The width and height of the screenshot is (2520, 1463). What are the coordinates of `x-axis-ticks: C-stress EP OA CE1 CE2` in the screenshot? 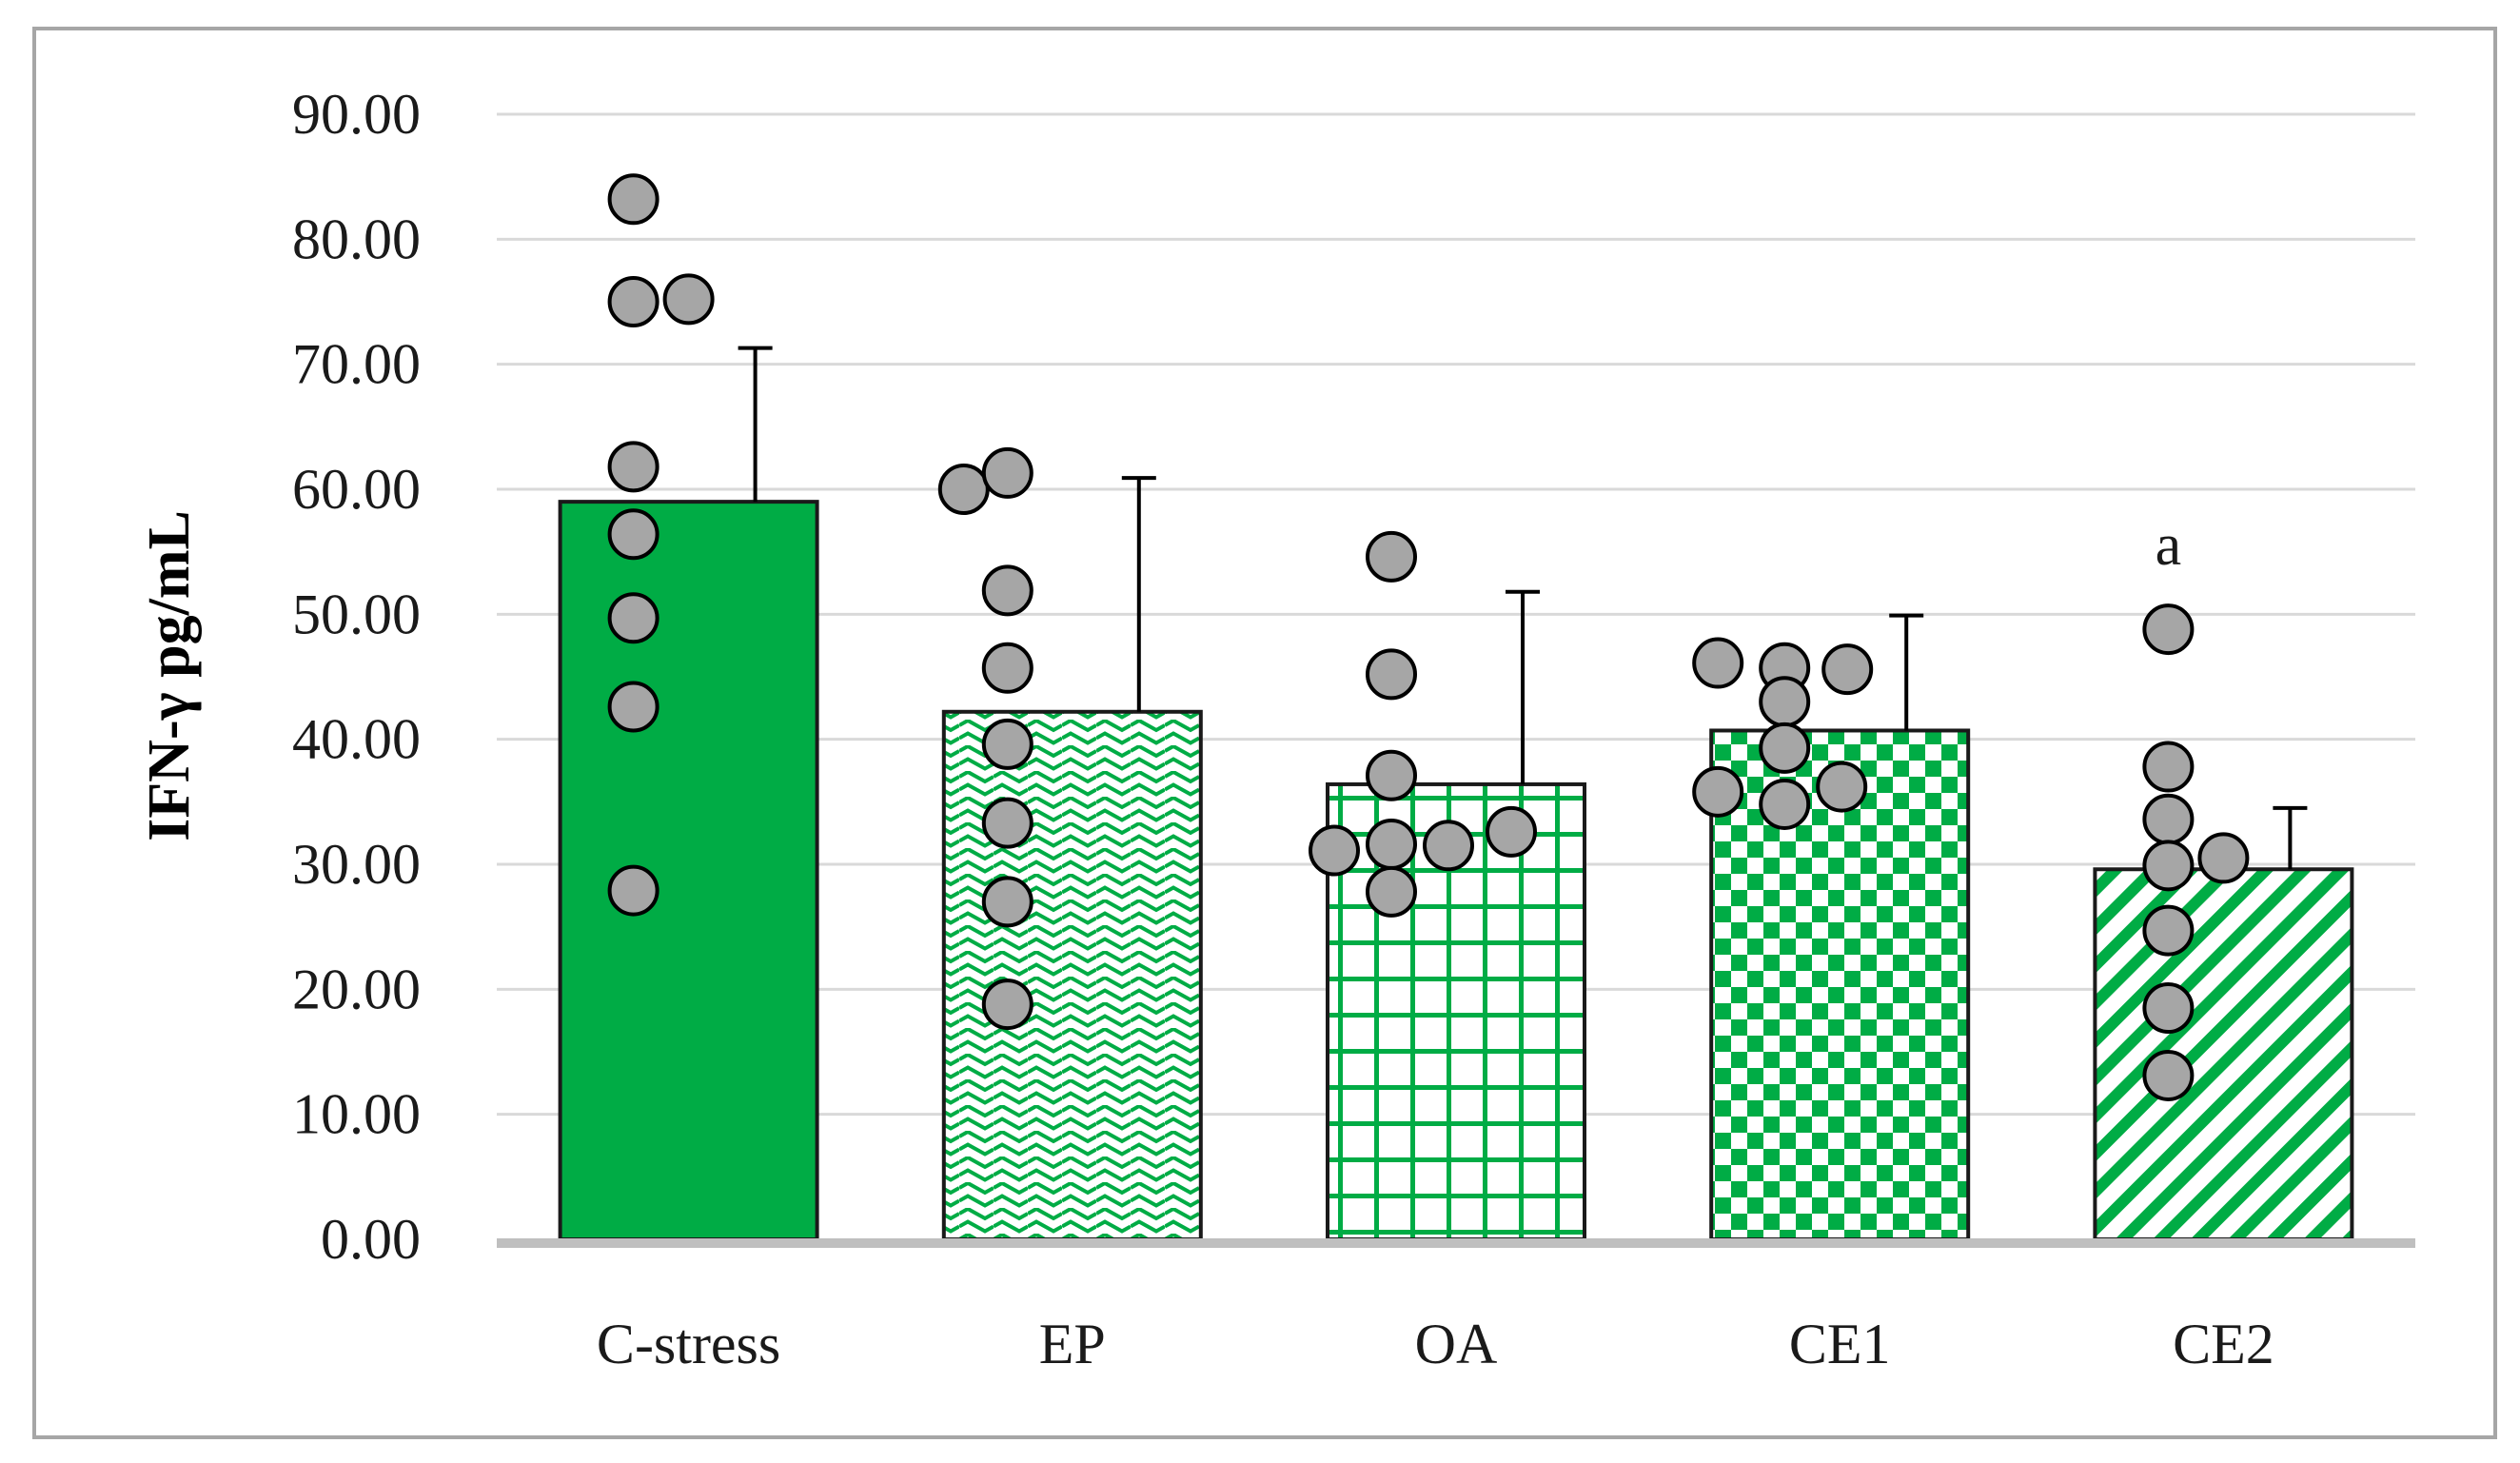 It's located at (1435, 1344).